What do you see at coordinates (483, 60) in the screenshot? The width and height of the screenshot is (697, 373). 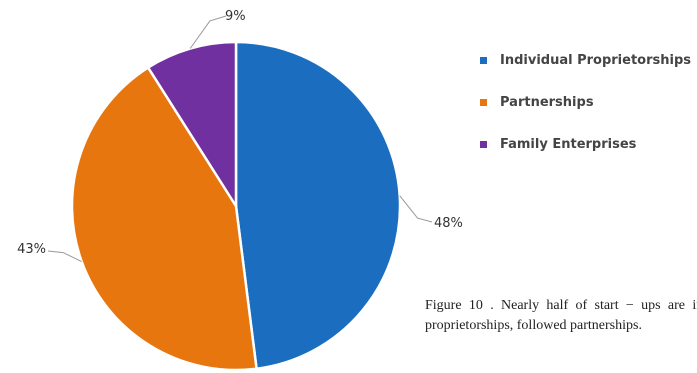 I see `legend-swatch-individual-proprietorships` at bounding box center [483, 60].